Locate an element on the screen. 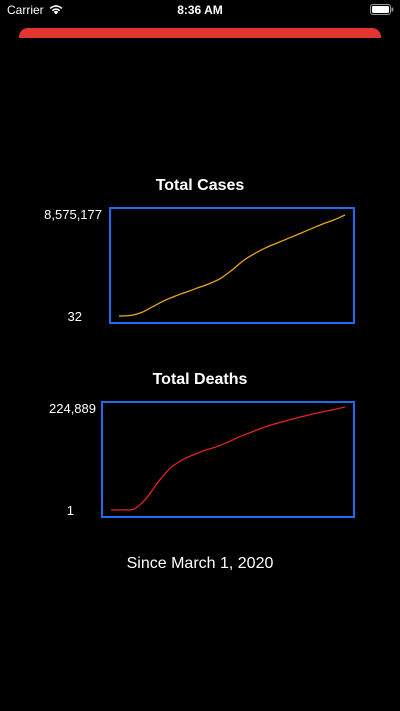 This screenshot has width=400, height=711. cases-min-label: 32 is located at coordinates (74, 316).